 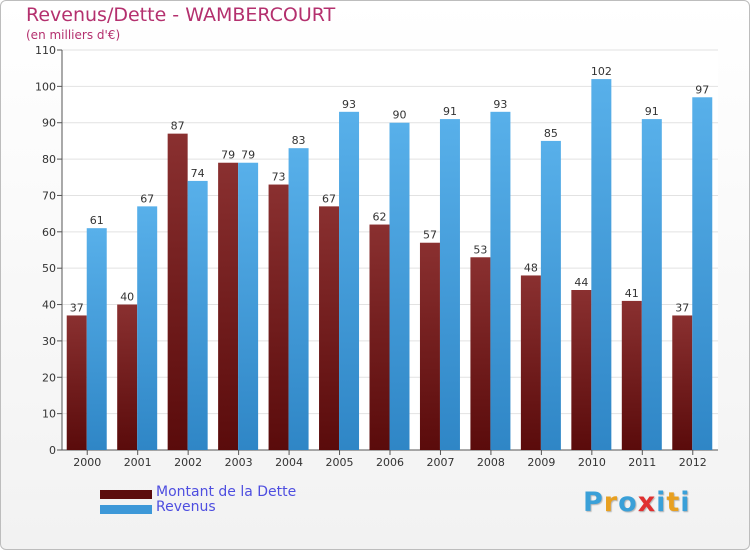 I want to click on bar-revenus-2000, so click(x=96, y=339).